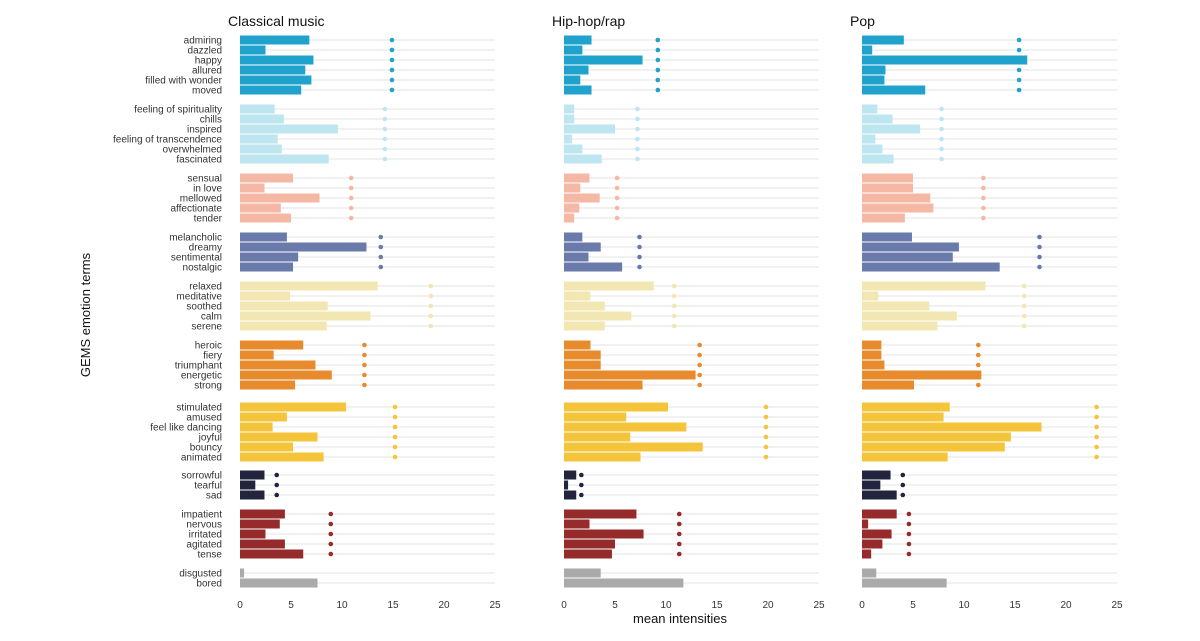  I want to click on mean-dot-classical-music-irritated, so click(331, 534).